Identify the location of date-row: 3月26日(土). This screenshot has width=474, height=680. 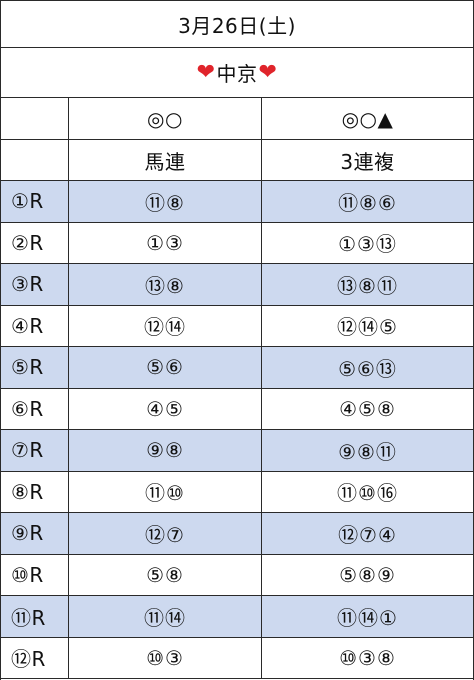
(237, 24).